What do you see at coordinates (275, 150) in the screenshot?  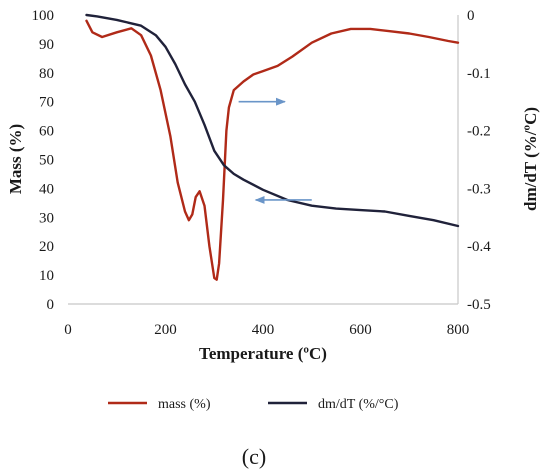 I see `annotation-layer` at bounding box center [275, 150].